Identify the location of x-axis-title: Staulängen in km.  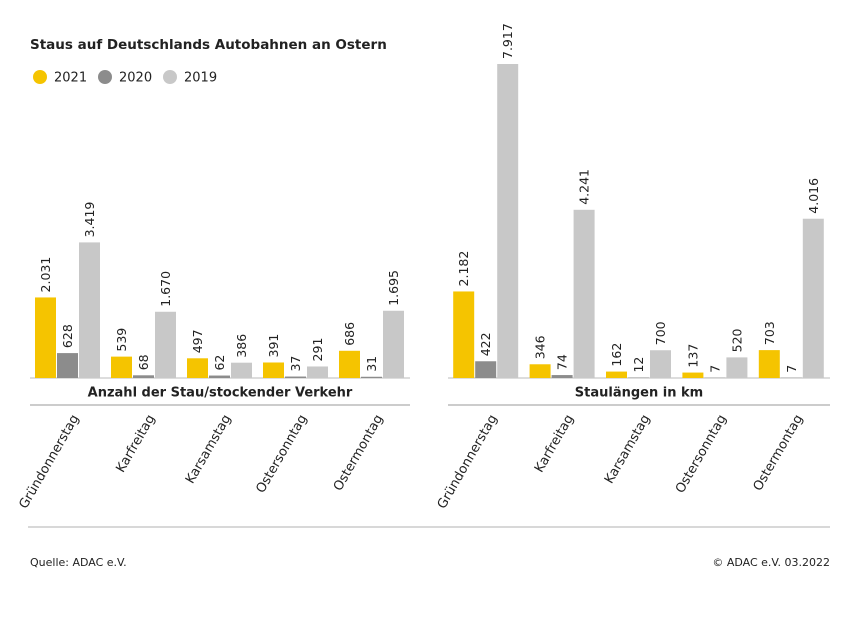
(639, 393).